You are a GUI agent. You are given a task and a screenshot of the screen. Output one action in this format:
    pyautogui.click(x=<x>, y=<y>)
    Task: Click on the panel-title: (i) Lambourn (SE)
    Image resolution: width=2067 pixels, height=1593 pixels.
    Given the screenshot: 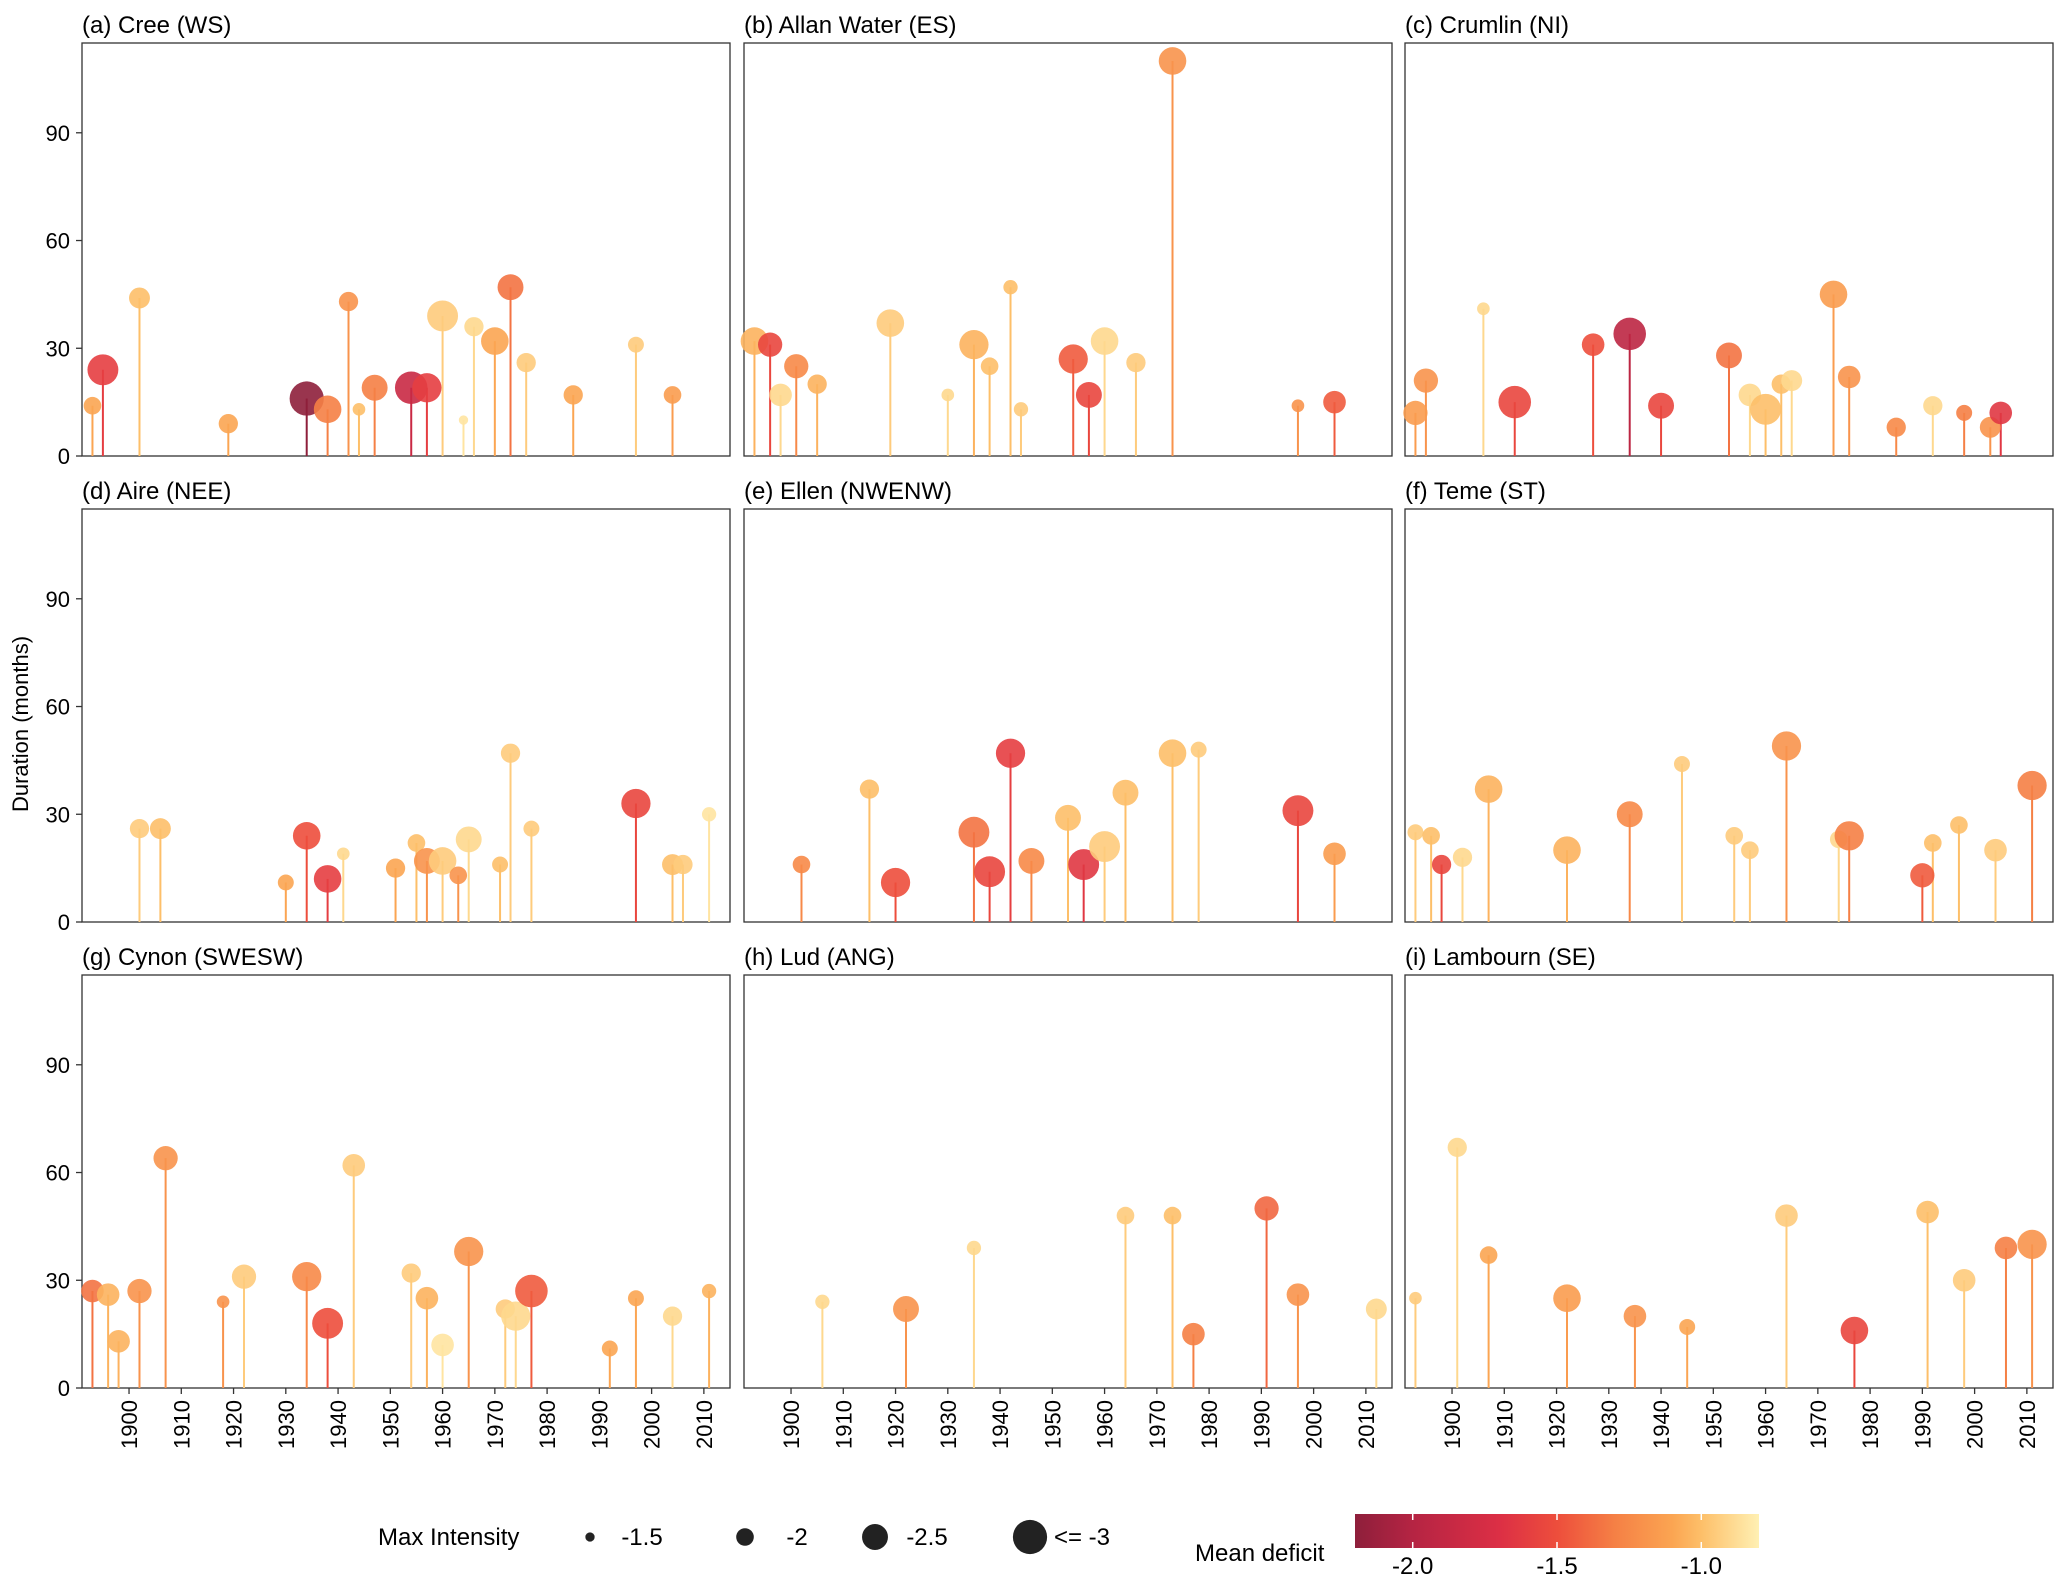 What is the action you would take?
    pyautogui.click(x=1500, y=957)
    